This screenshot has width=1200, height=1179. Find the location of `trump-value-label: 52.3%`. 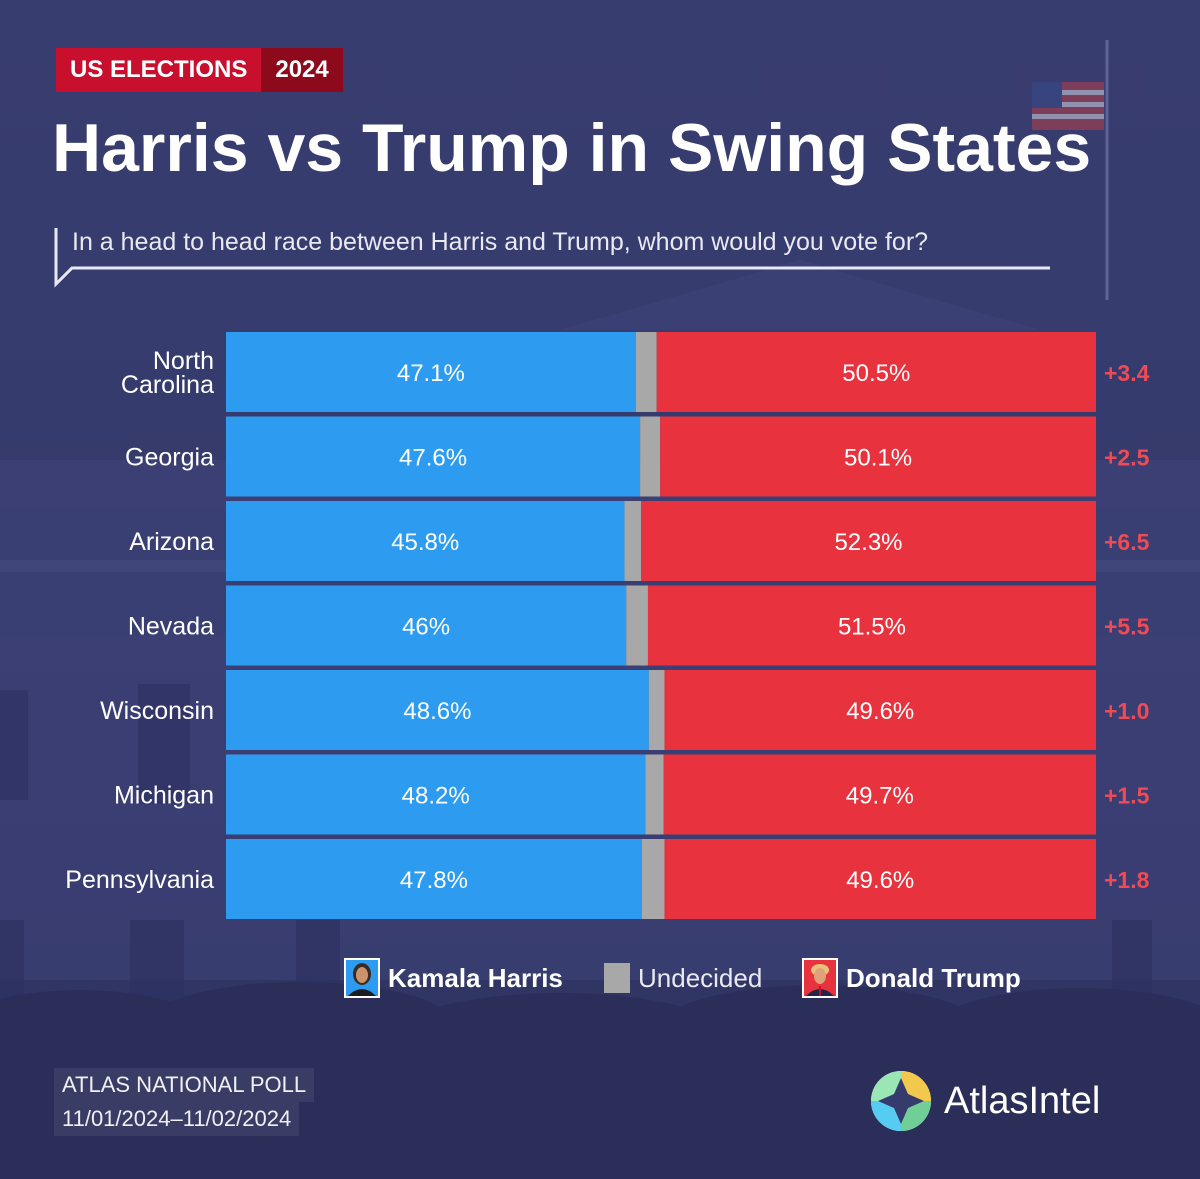

trump-value-label: 52.3% is located at coordinates (868, 542).